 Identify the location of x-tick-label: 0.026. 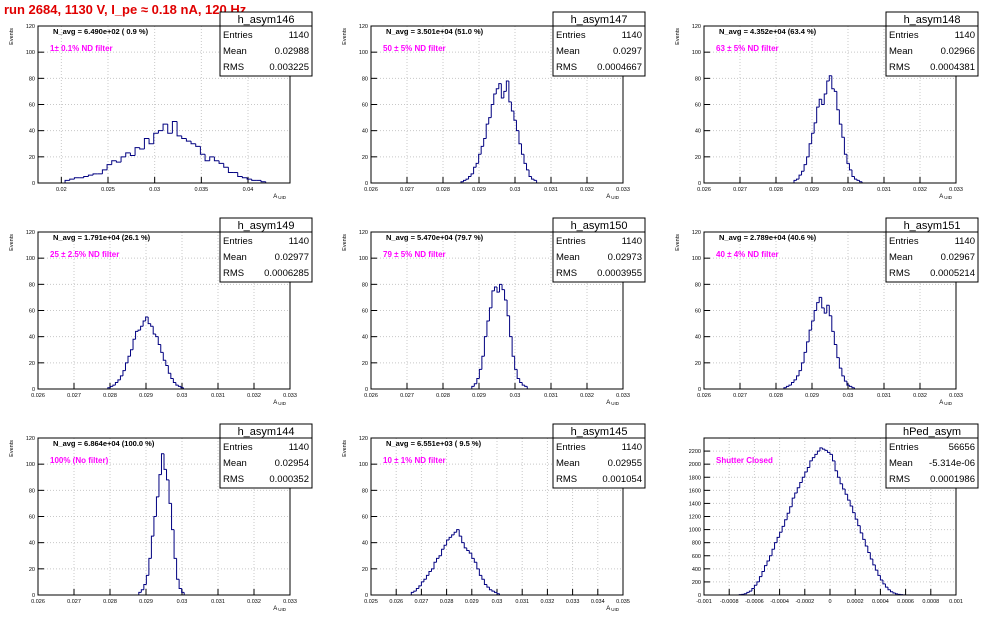
(38, 602).